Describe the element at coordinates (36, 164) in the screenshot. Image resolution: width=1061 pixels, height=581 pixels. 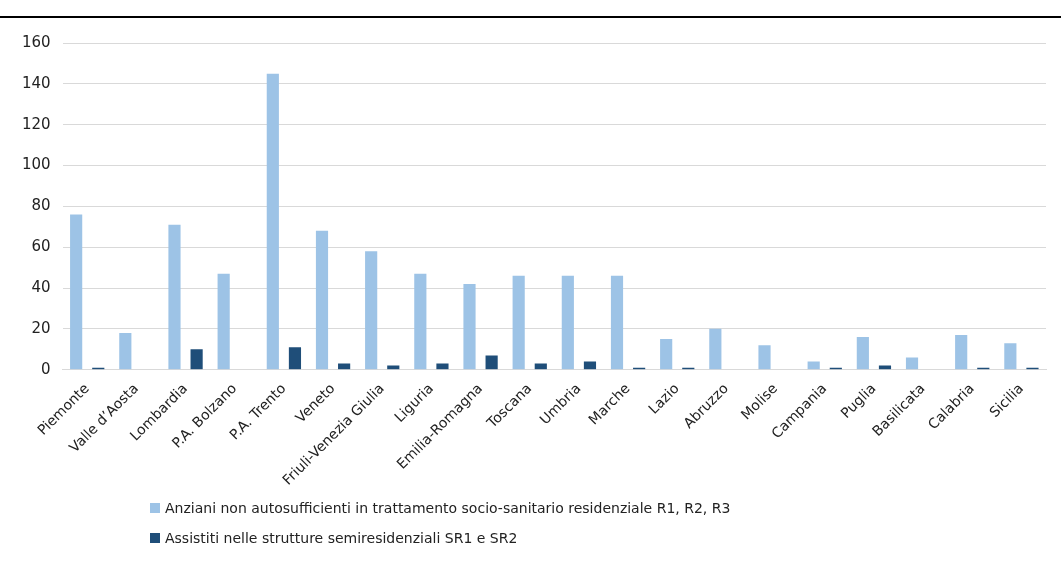
I see `y-tick-label: 100` at that location.